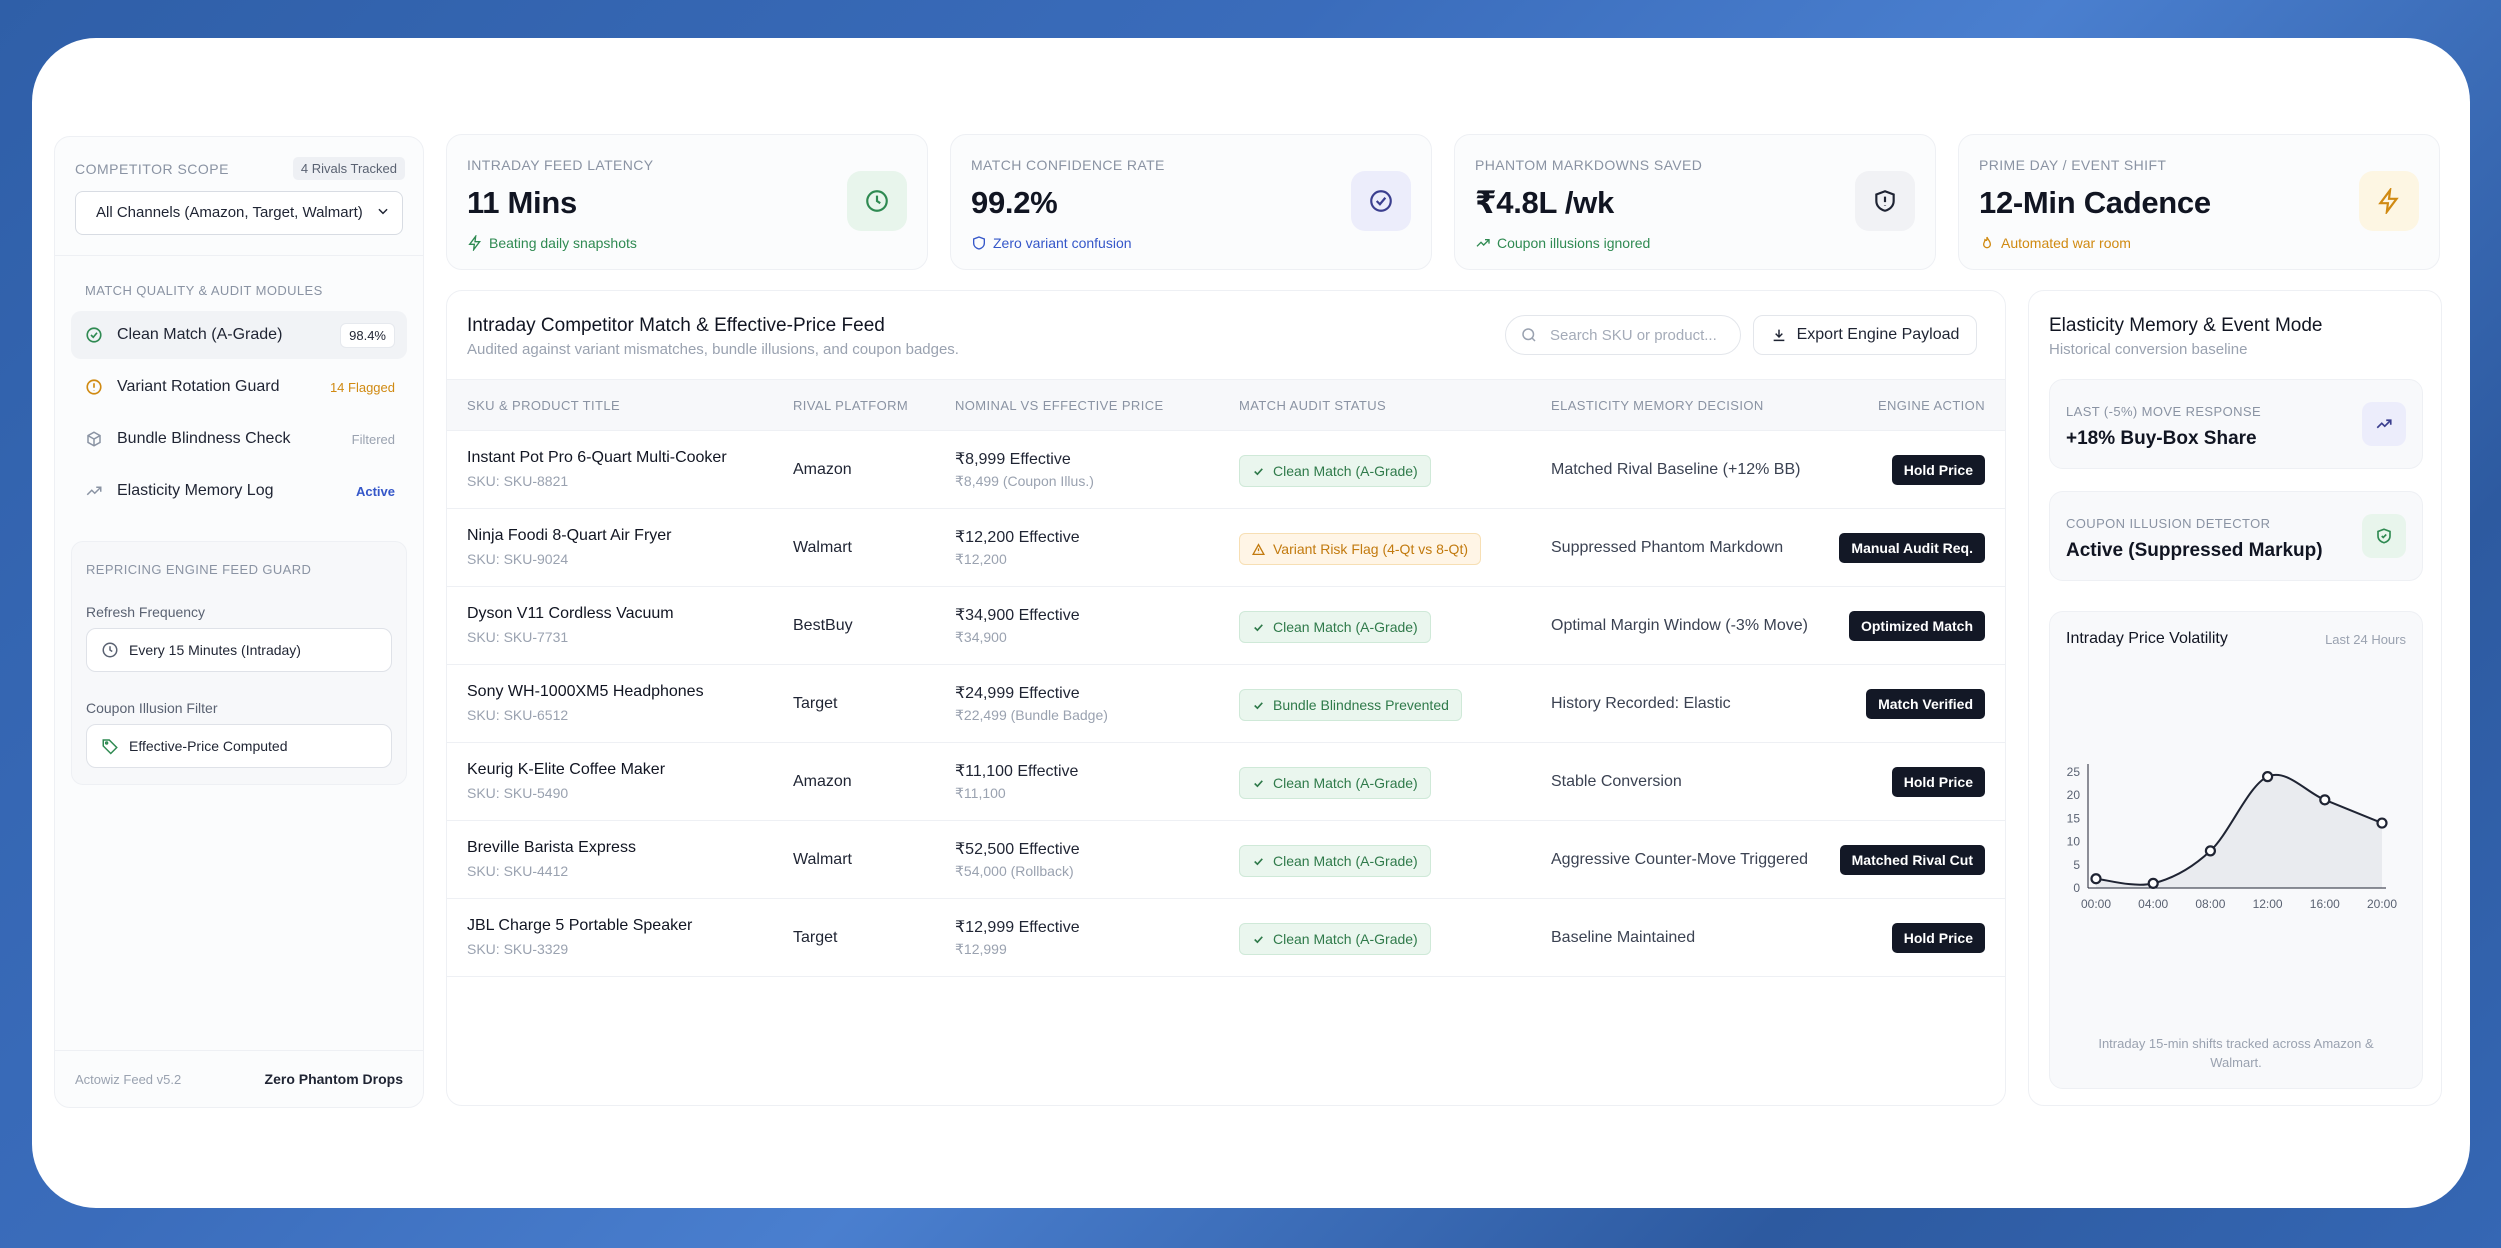 The image size is (2501, 1248). I want to click on package-icon, so click(94, 439).